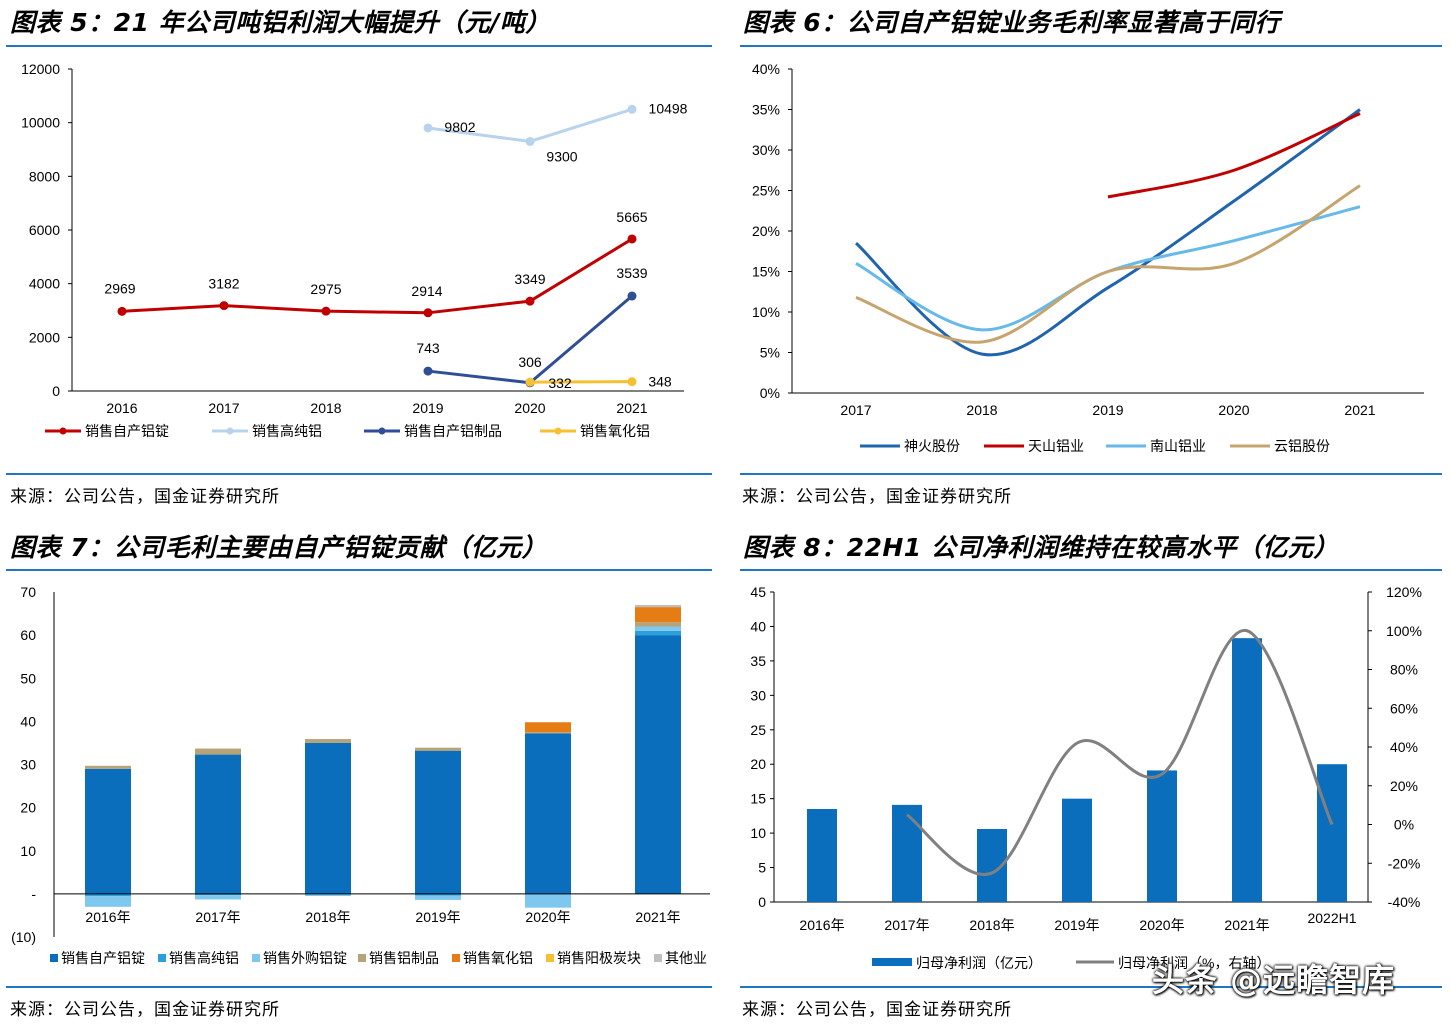  Describe the element at coordinates (979, 963) in the screenshot. I see `legend-label-bar: 归母净利润（亿元）` at that location.